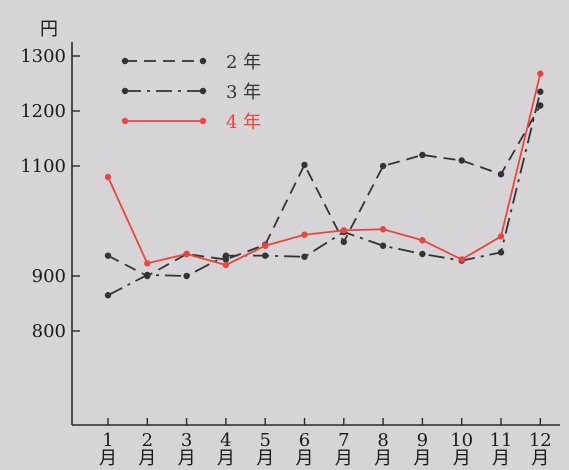 The image size is (569, 470). Describe the element at coordinates (243, 122) in the screenshot. I see `legend-label: 4 年` at that location.